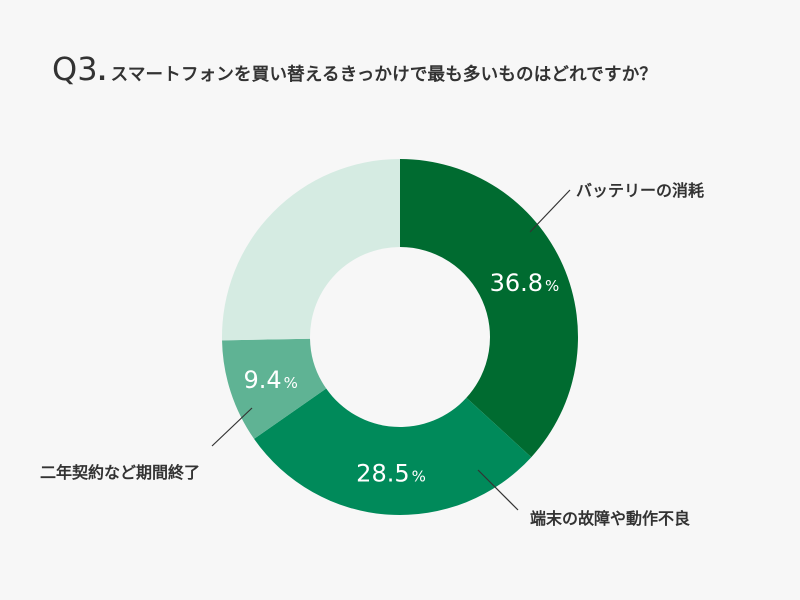 The width and height of the screenshot is (800, 600). Describe the element at coordinates (270, 380) in the screenshot. I see `slice-value-label-3: 9.4%` at that location.